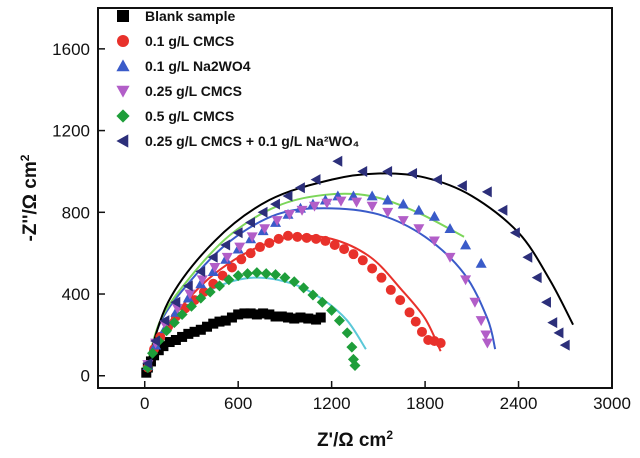 This screenshot has width=640, height=458. I want to click on x-axis-title-superscript: 2, so click(389, 435).